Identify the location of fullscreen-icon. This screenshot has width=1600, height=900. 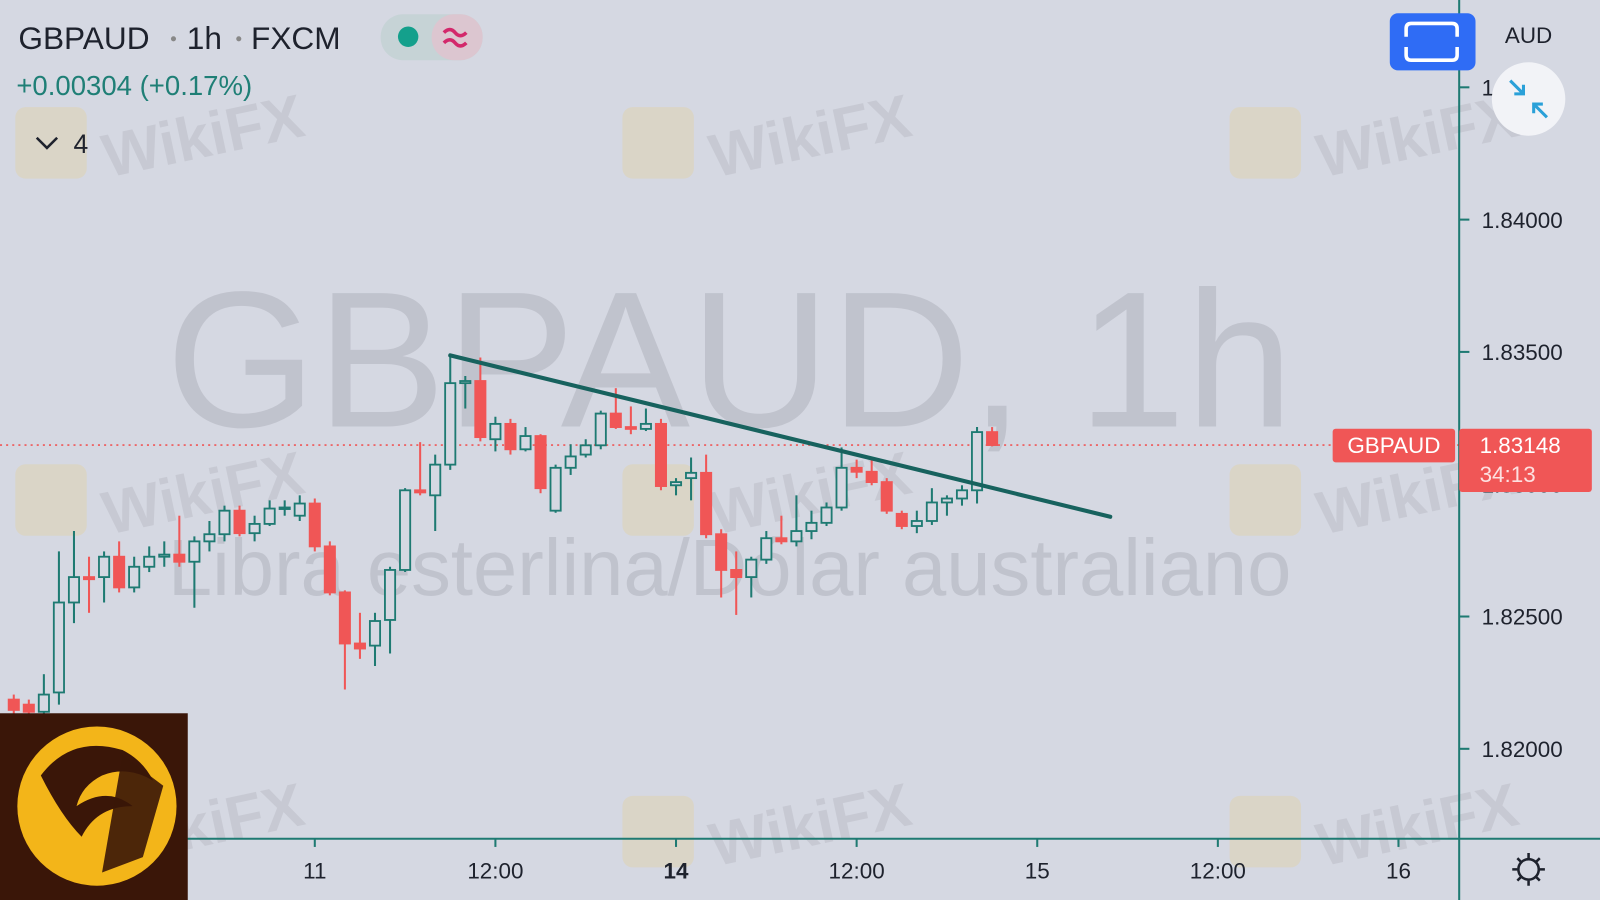
(1431, 41).